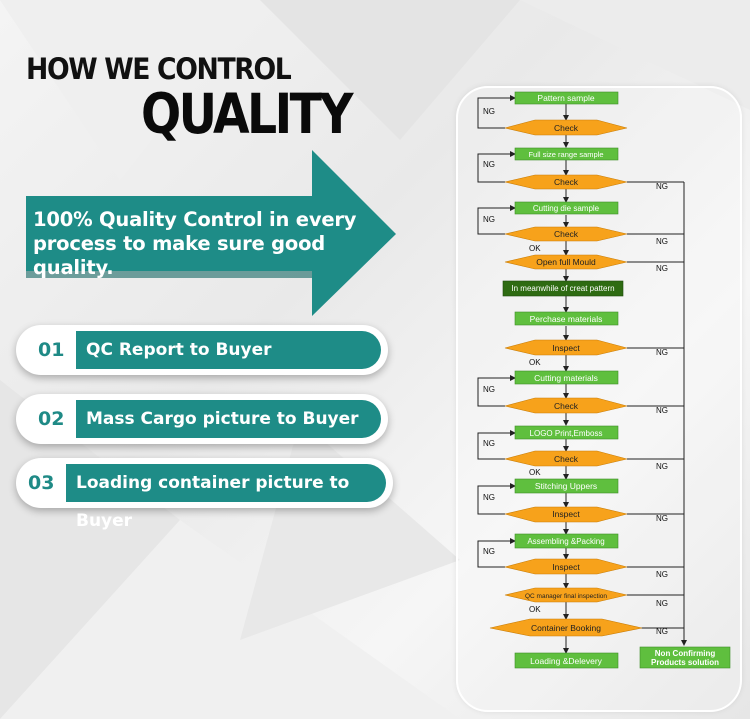 The height and width of the screenshot is (719, 750). Describe the element at coordinates (685, 653) in the screenshot. I see `step-non-confirming-1: Non Confirming` at that location.